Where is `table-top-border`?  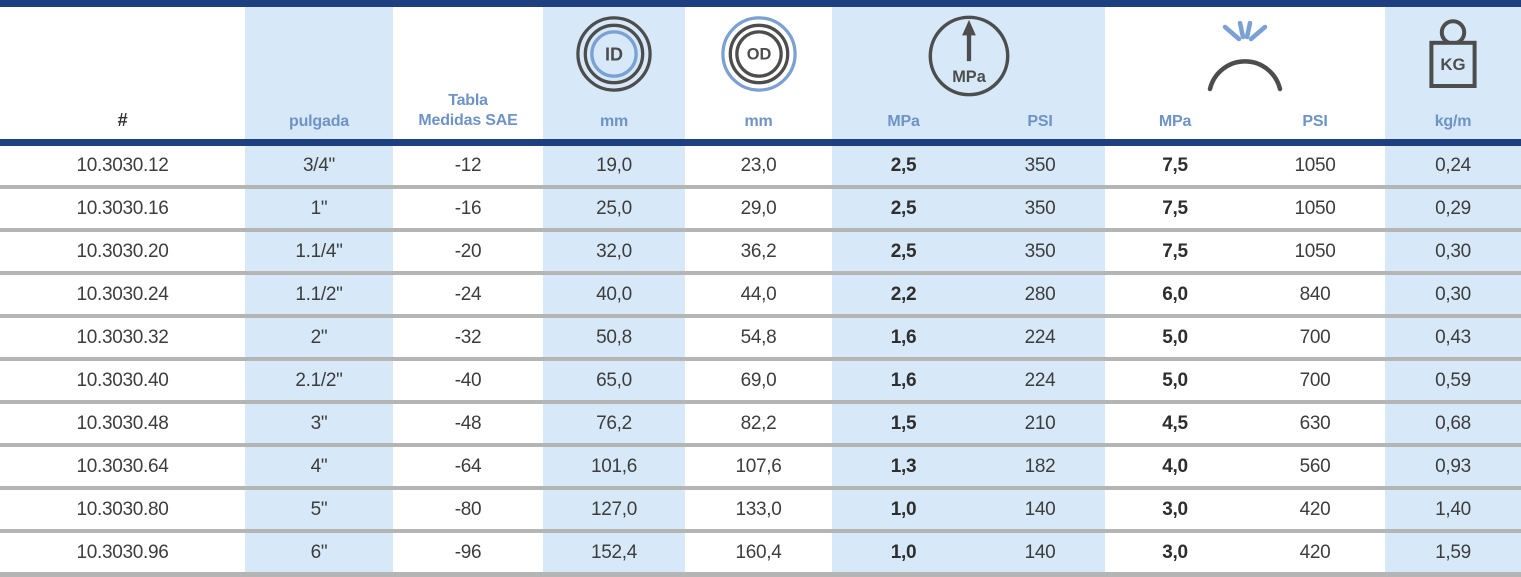
table-top-border is located at coordinates (760, 3).